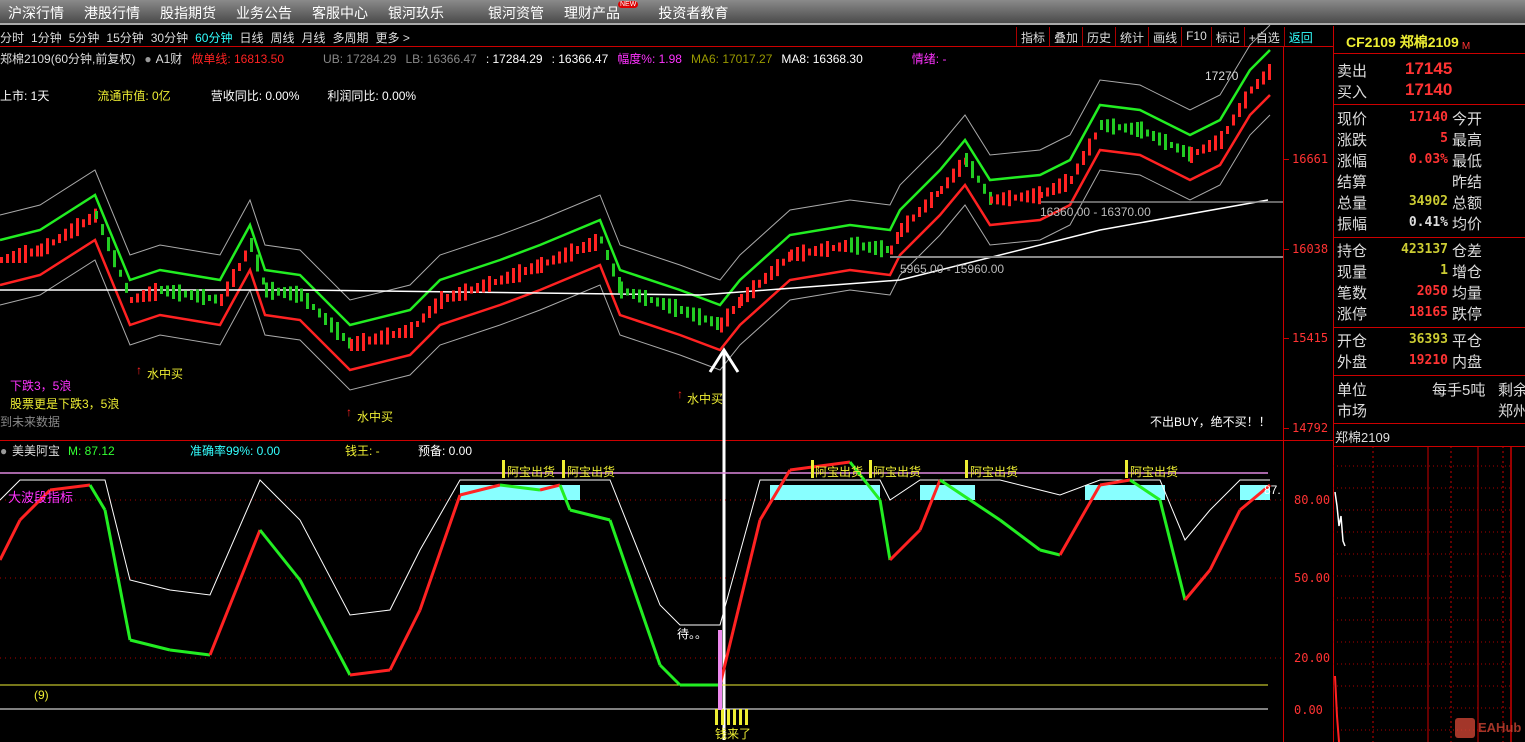 This screenshot has width=1525, height=742. Describe the element at coordinates (693, 13) in the screenshot. I see `menu-item: 投资者教育` at that location.